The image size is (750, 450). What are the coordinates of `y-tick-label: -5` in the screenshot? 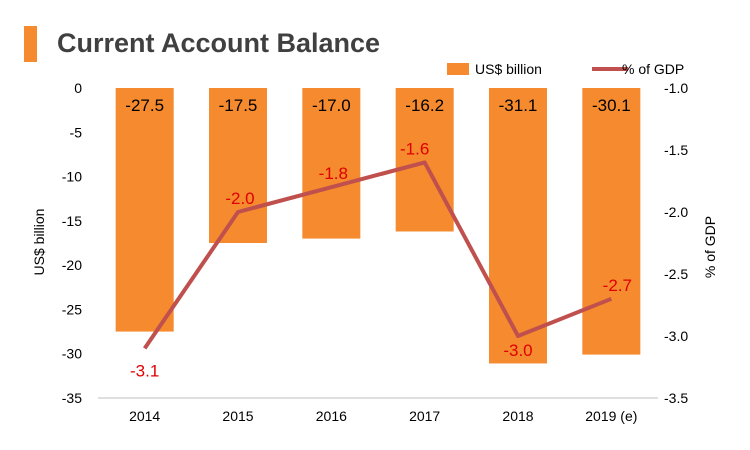 It's located at (76, 132).